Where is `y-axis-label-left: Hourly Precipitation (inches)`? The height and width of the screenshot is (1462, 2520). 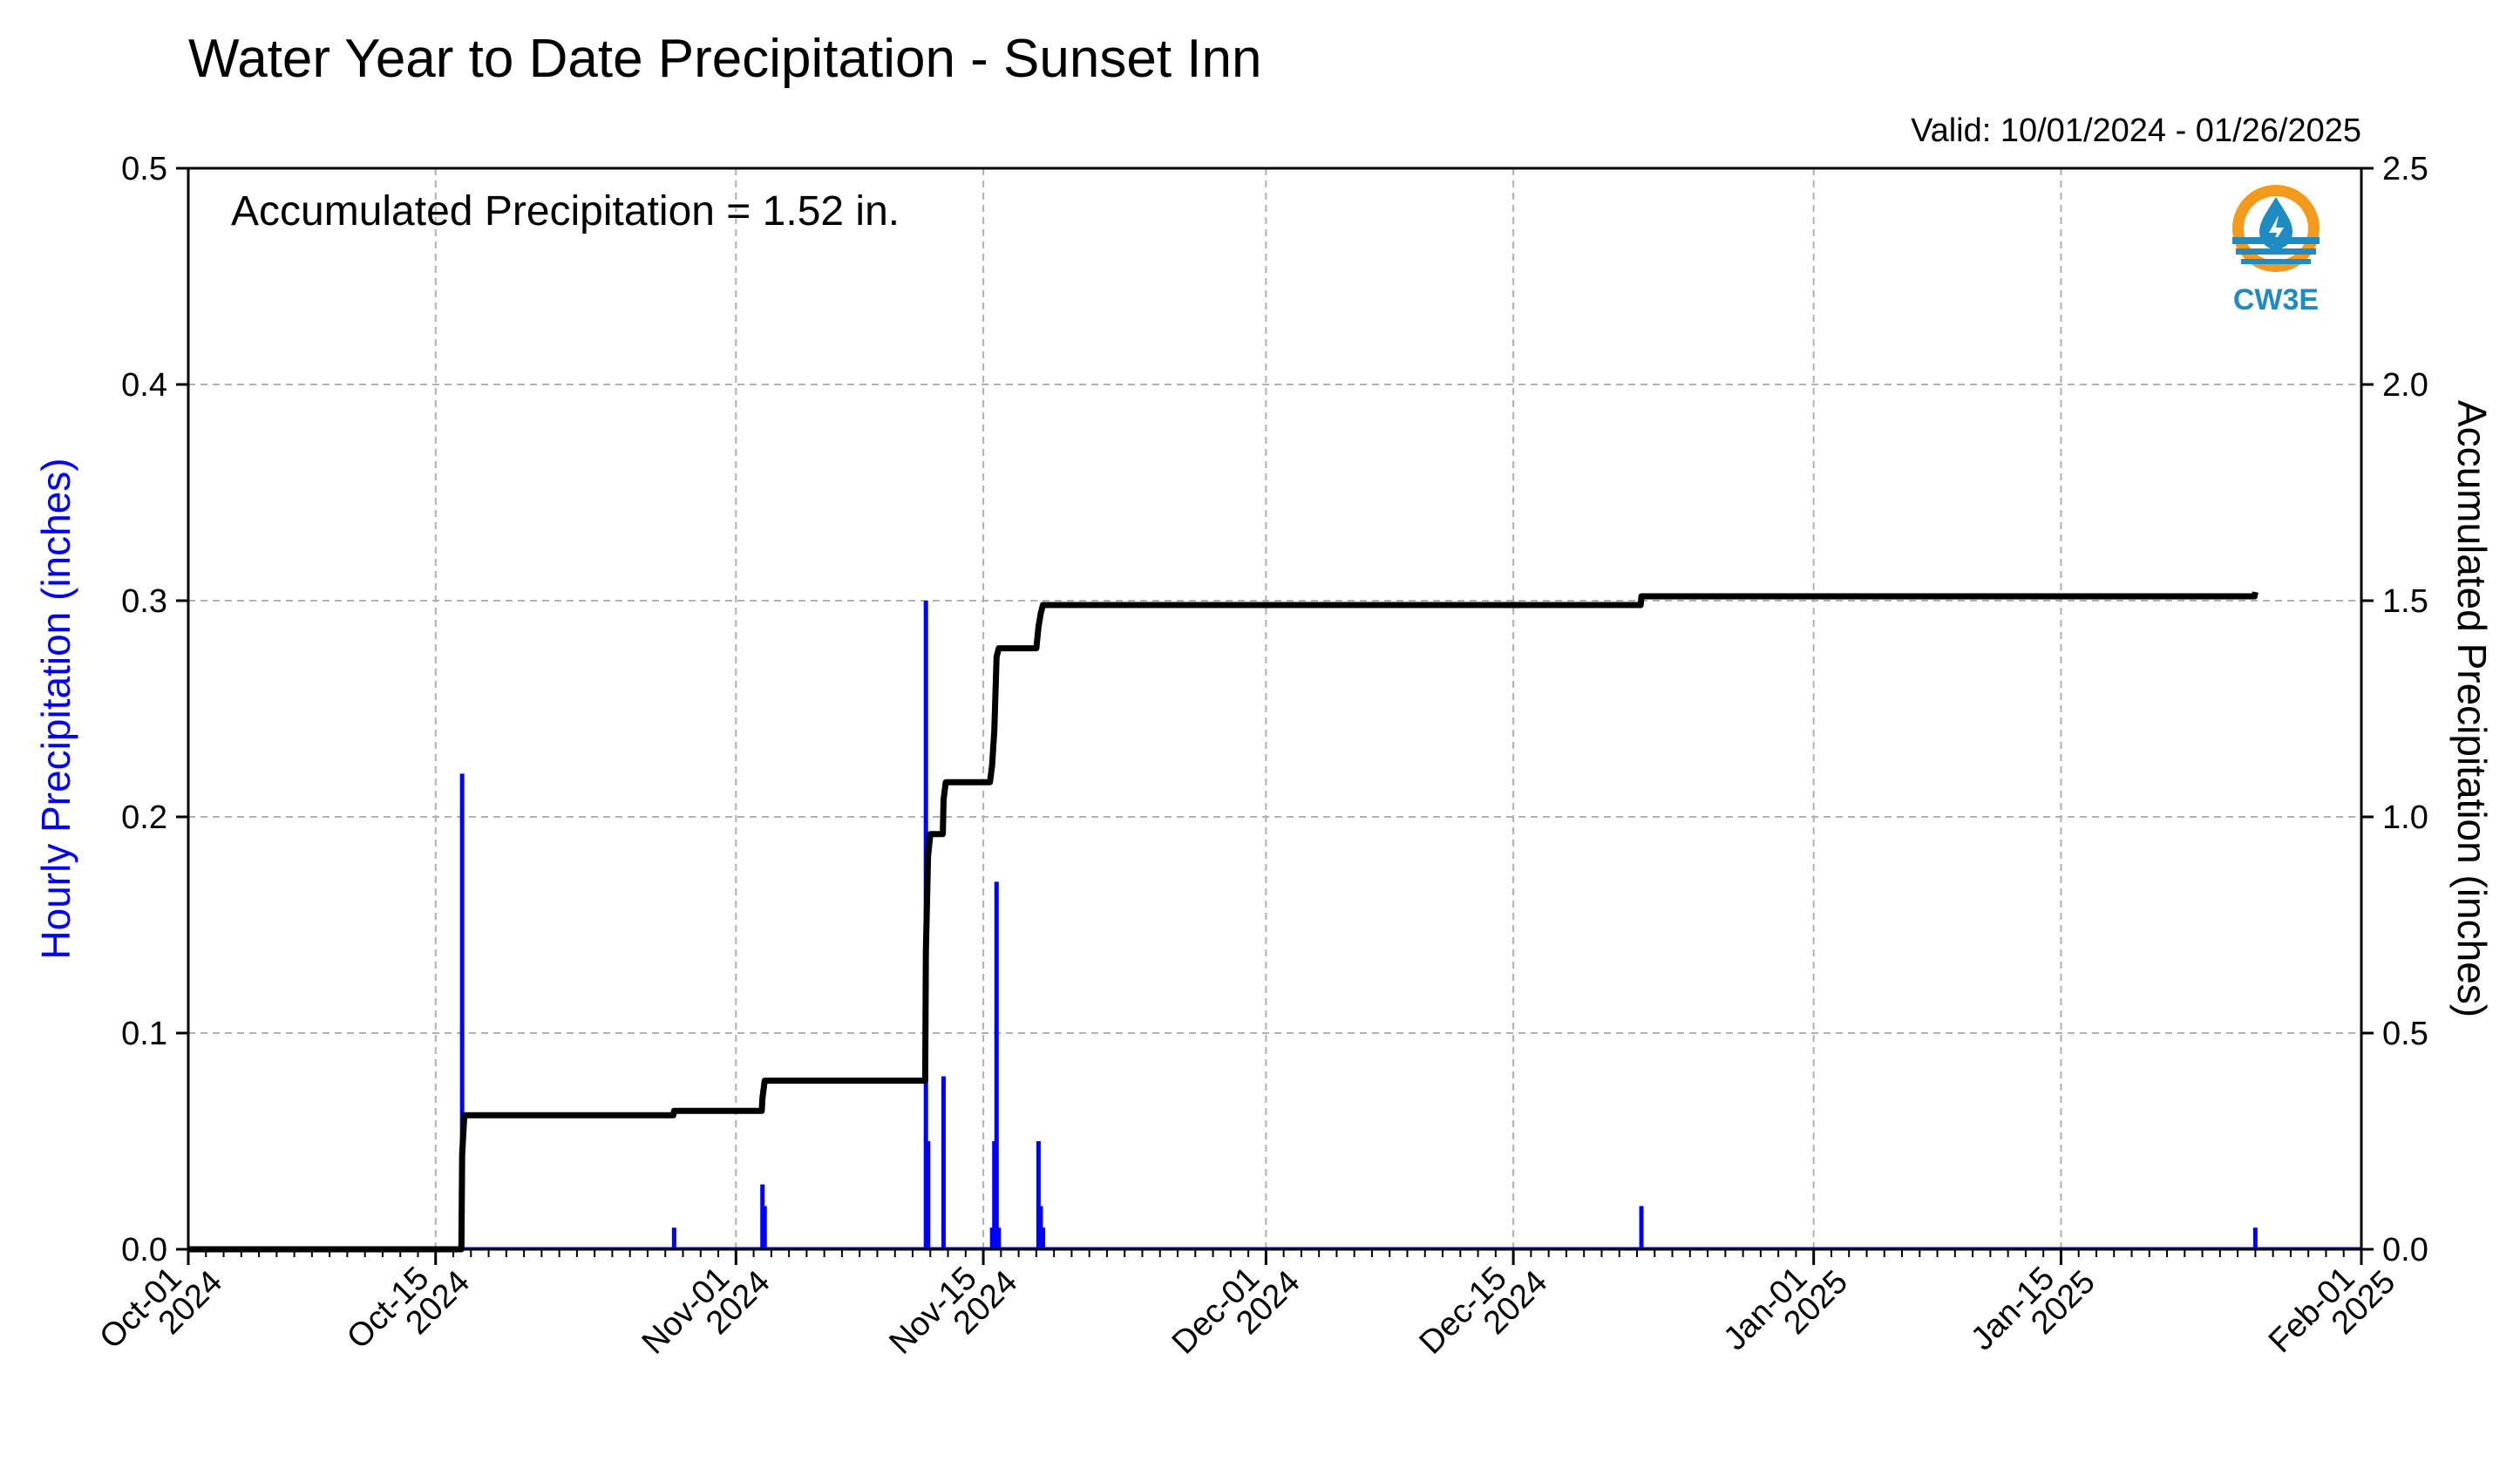 y-axis-label-left: Hourly Precipitation (inches) is located at coordinates (55, 708).